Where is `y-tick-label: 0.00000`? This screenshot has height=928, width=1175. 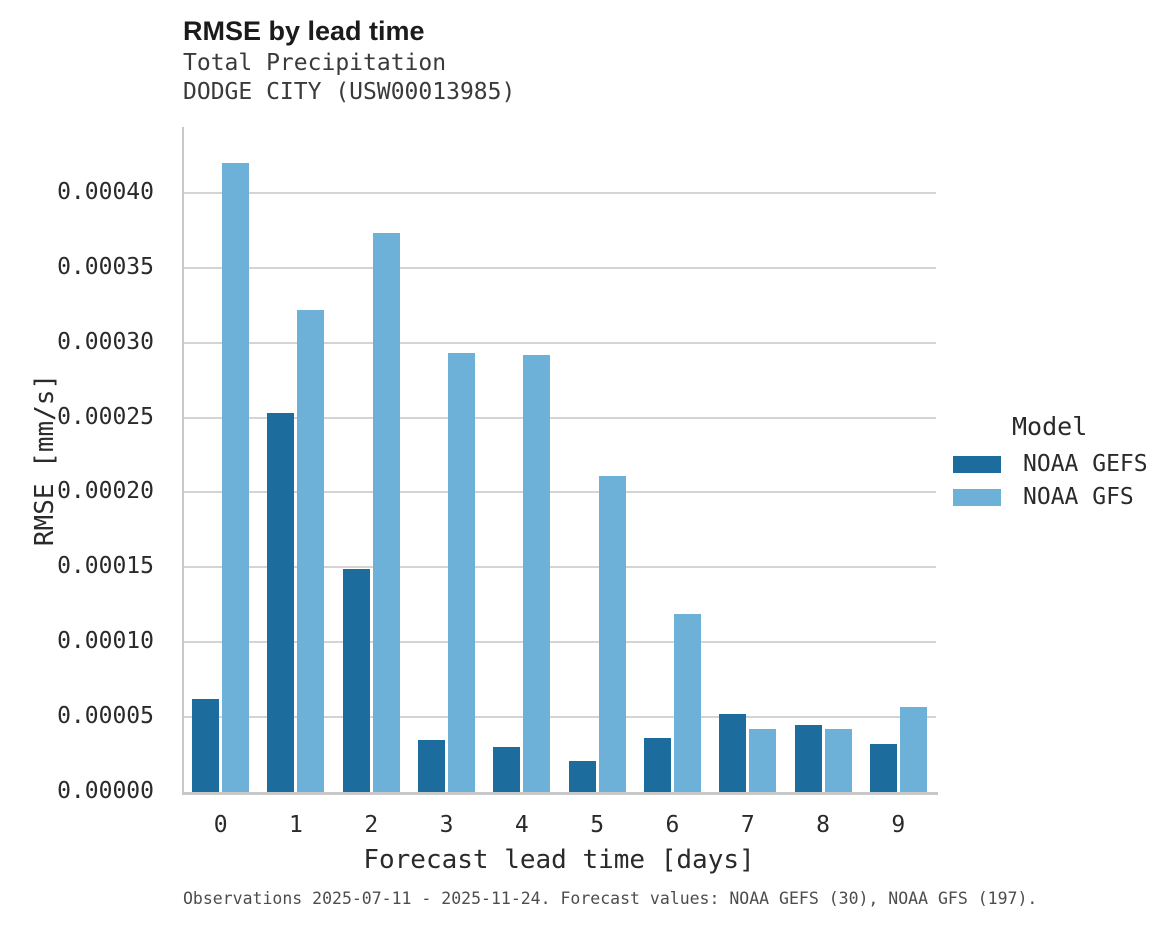 y-tick-label: 0.00000 is located at coordinates (105, 791).